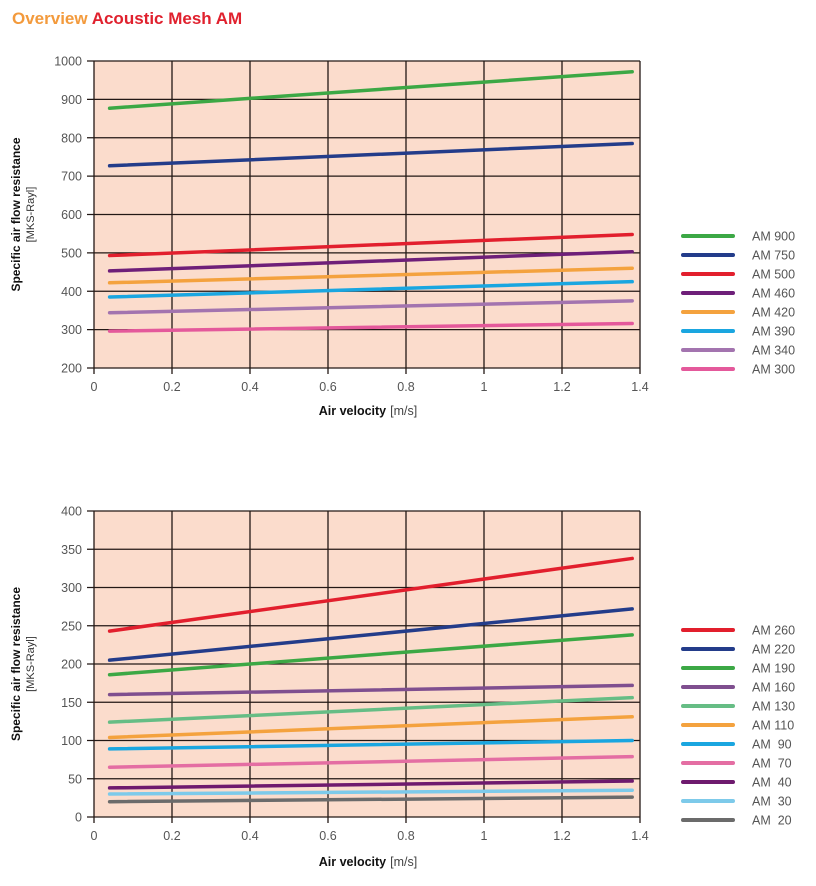  Describe the element at coordinates (773, 688) in the screenshot. I see `legend-label: AM 160` at that location.